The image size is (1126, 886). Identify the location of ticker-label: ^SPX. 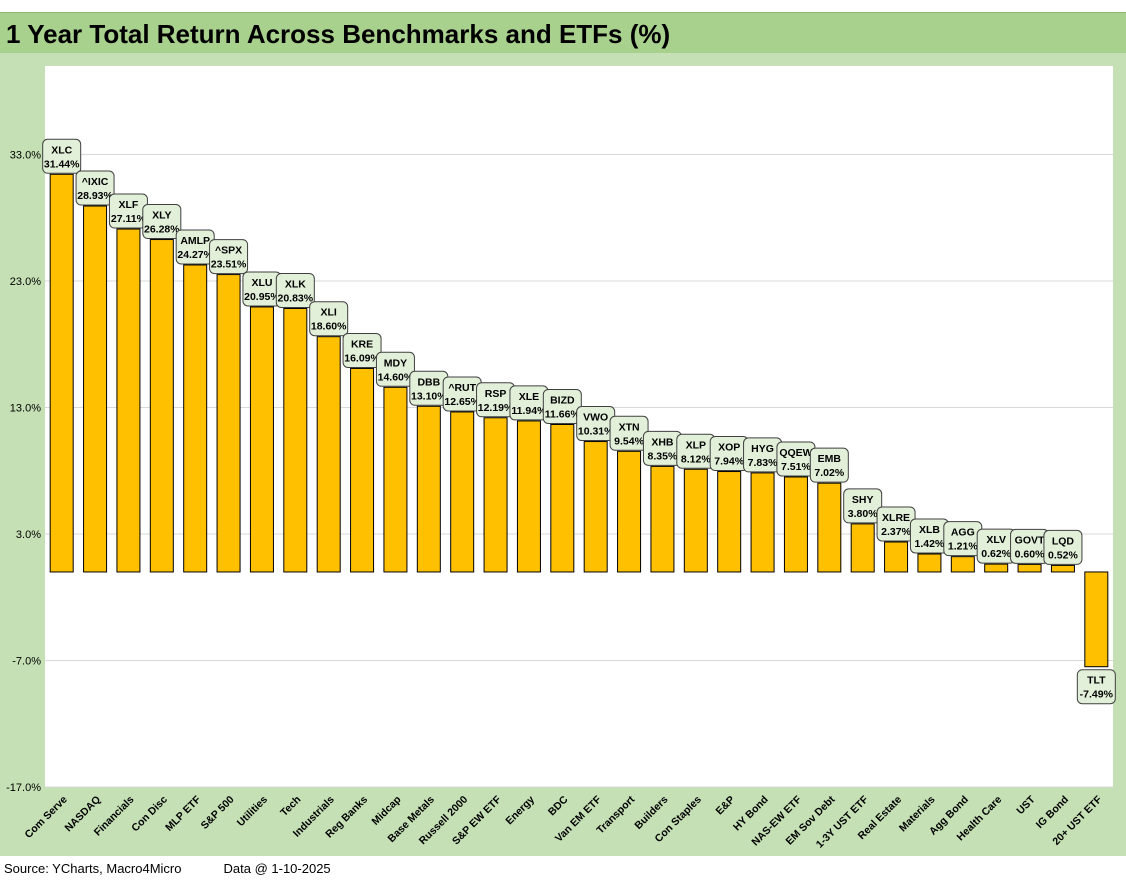
(228, 251).